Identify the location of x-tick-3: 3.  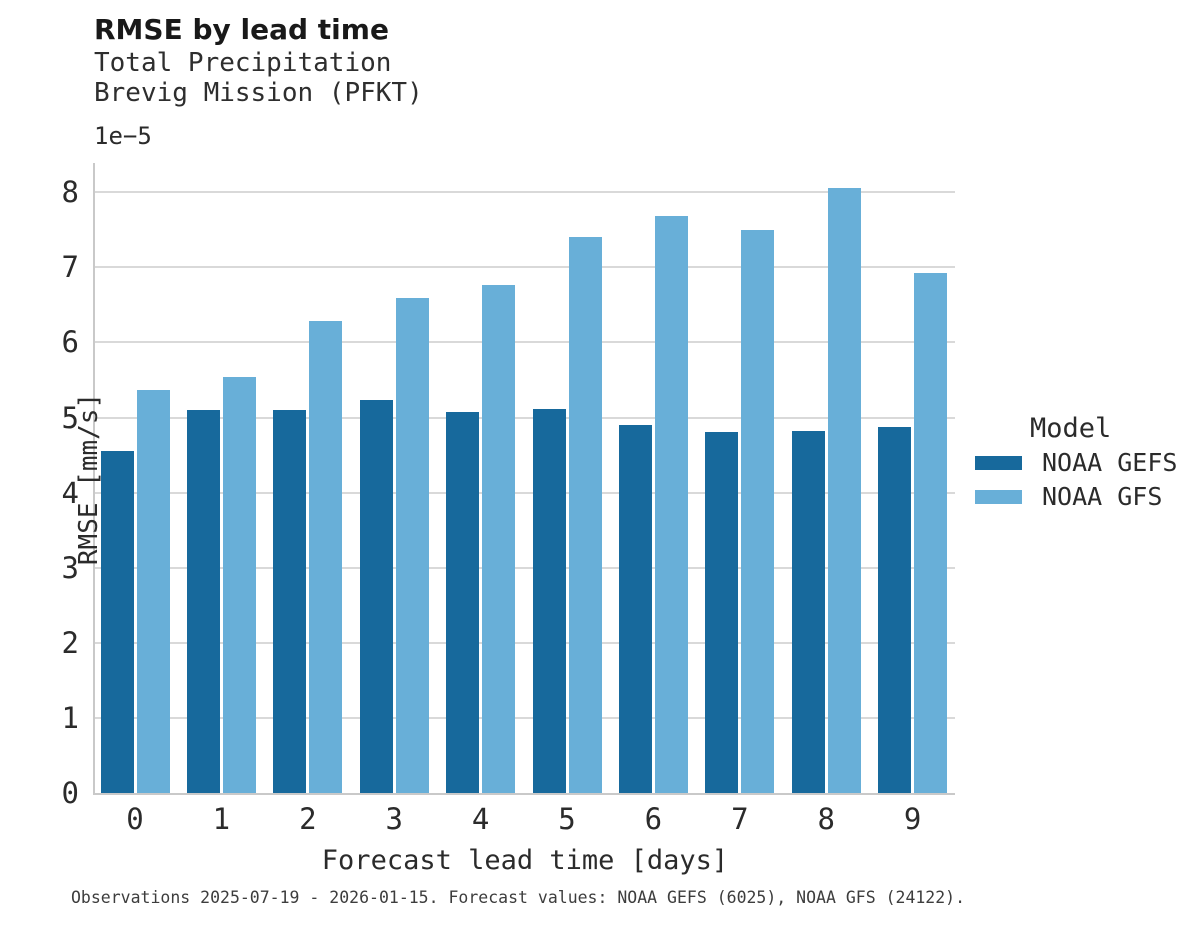
(394, 819).